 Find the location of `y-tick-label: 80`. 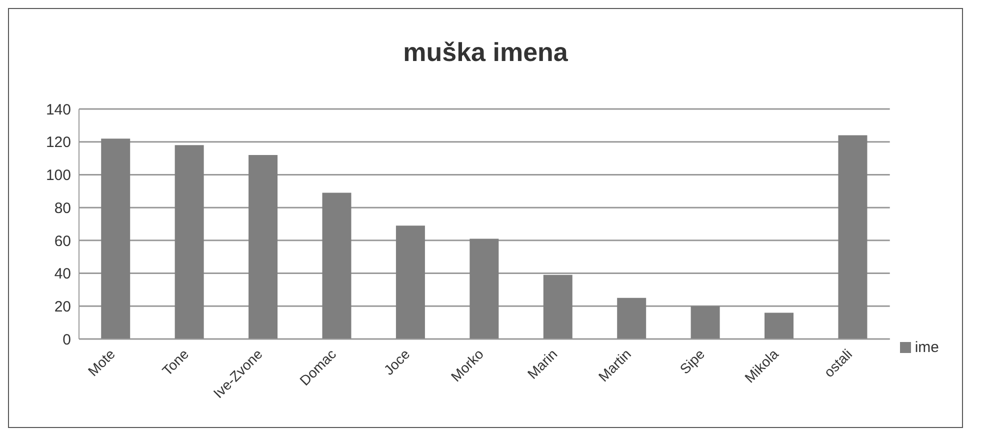

y-tick-label: 80 is located at coordinates (62, 208).